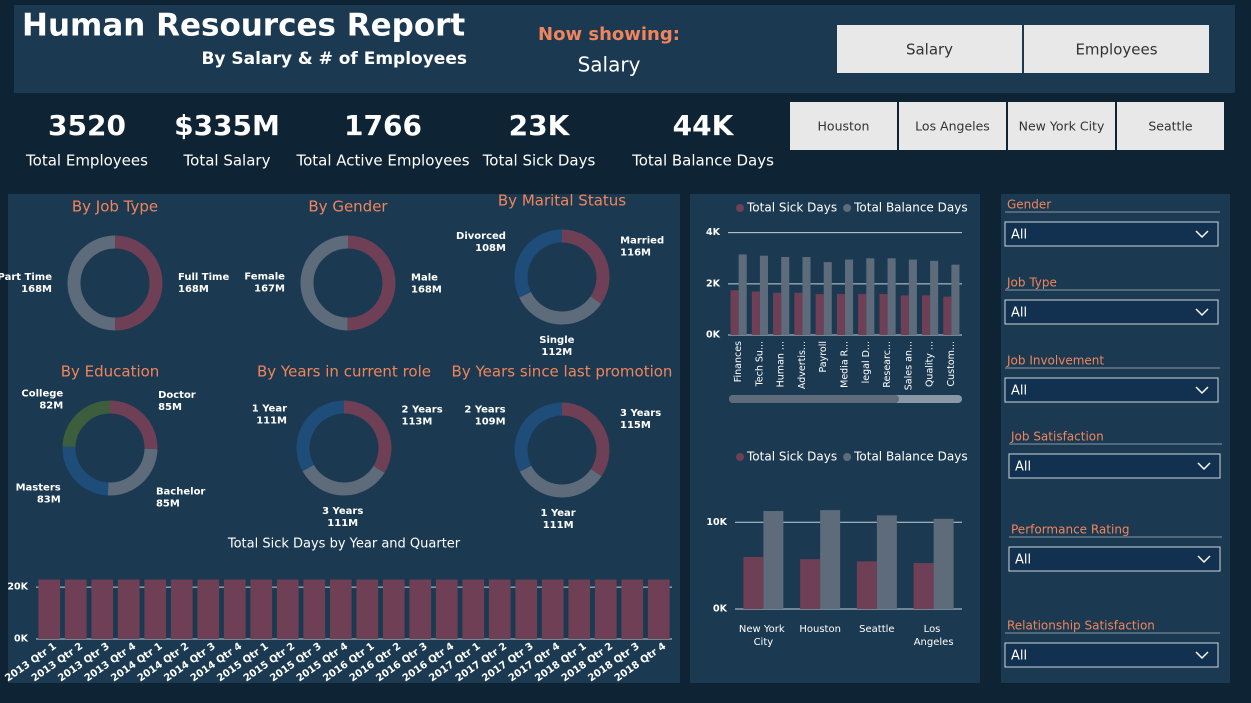 The width and height of the screenshot is (1251, 703). I want to click on kpi-label: Total Salary, so click(227, 161).